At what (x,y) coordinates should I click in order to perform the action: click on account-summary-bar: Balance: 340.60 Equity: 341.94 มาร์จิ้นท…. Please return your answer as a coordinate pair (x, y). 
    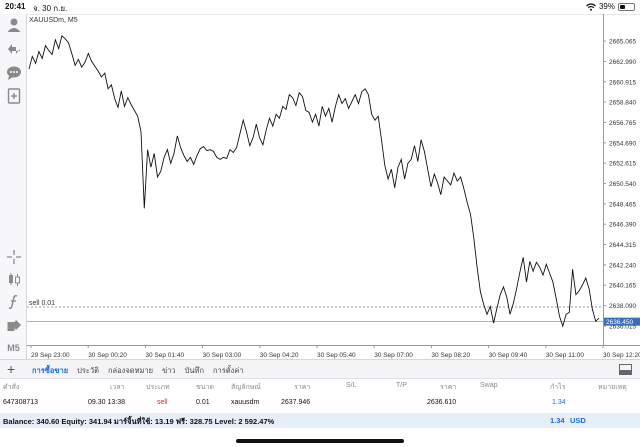
    Looking at the image, I should click on (320, 420).